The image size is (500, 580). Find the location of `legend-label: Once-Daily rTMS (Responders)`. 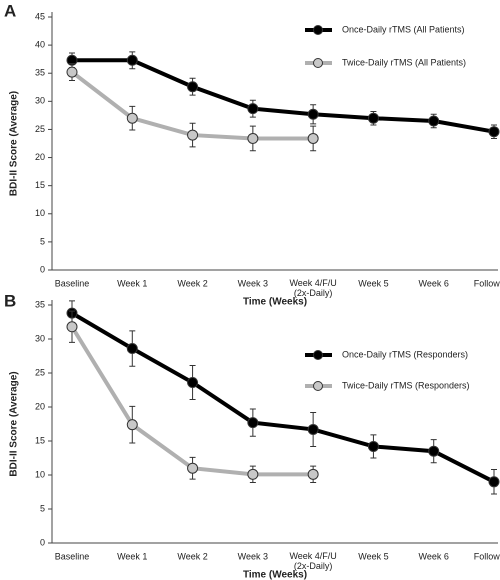

legend-label: Once-Daily rTMS (Responders) is located at coordinates (405, 354).